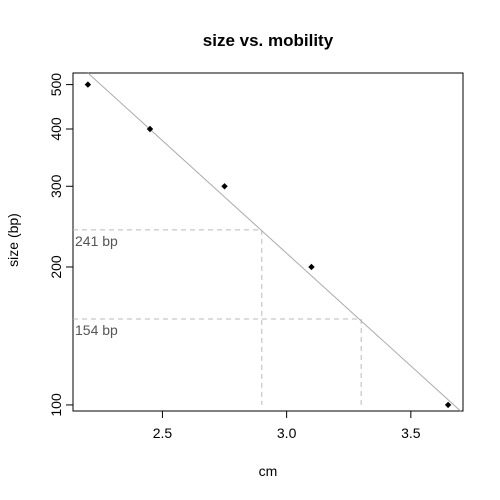 This screenshot has height=500, width=500. Describe the element at coordinates (96, 330) in the screenshot. I see `annotation-label: 154 bp` at that location.